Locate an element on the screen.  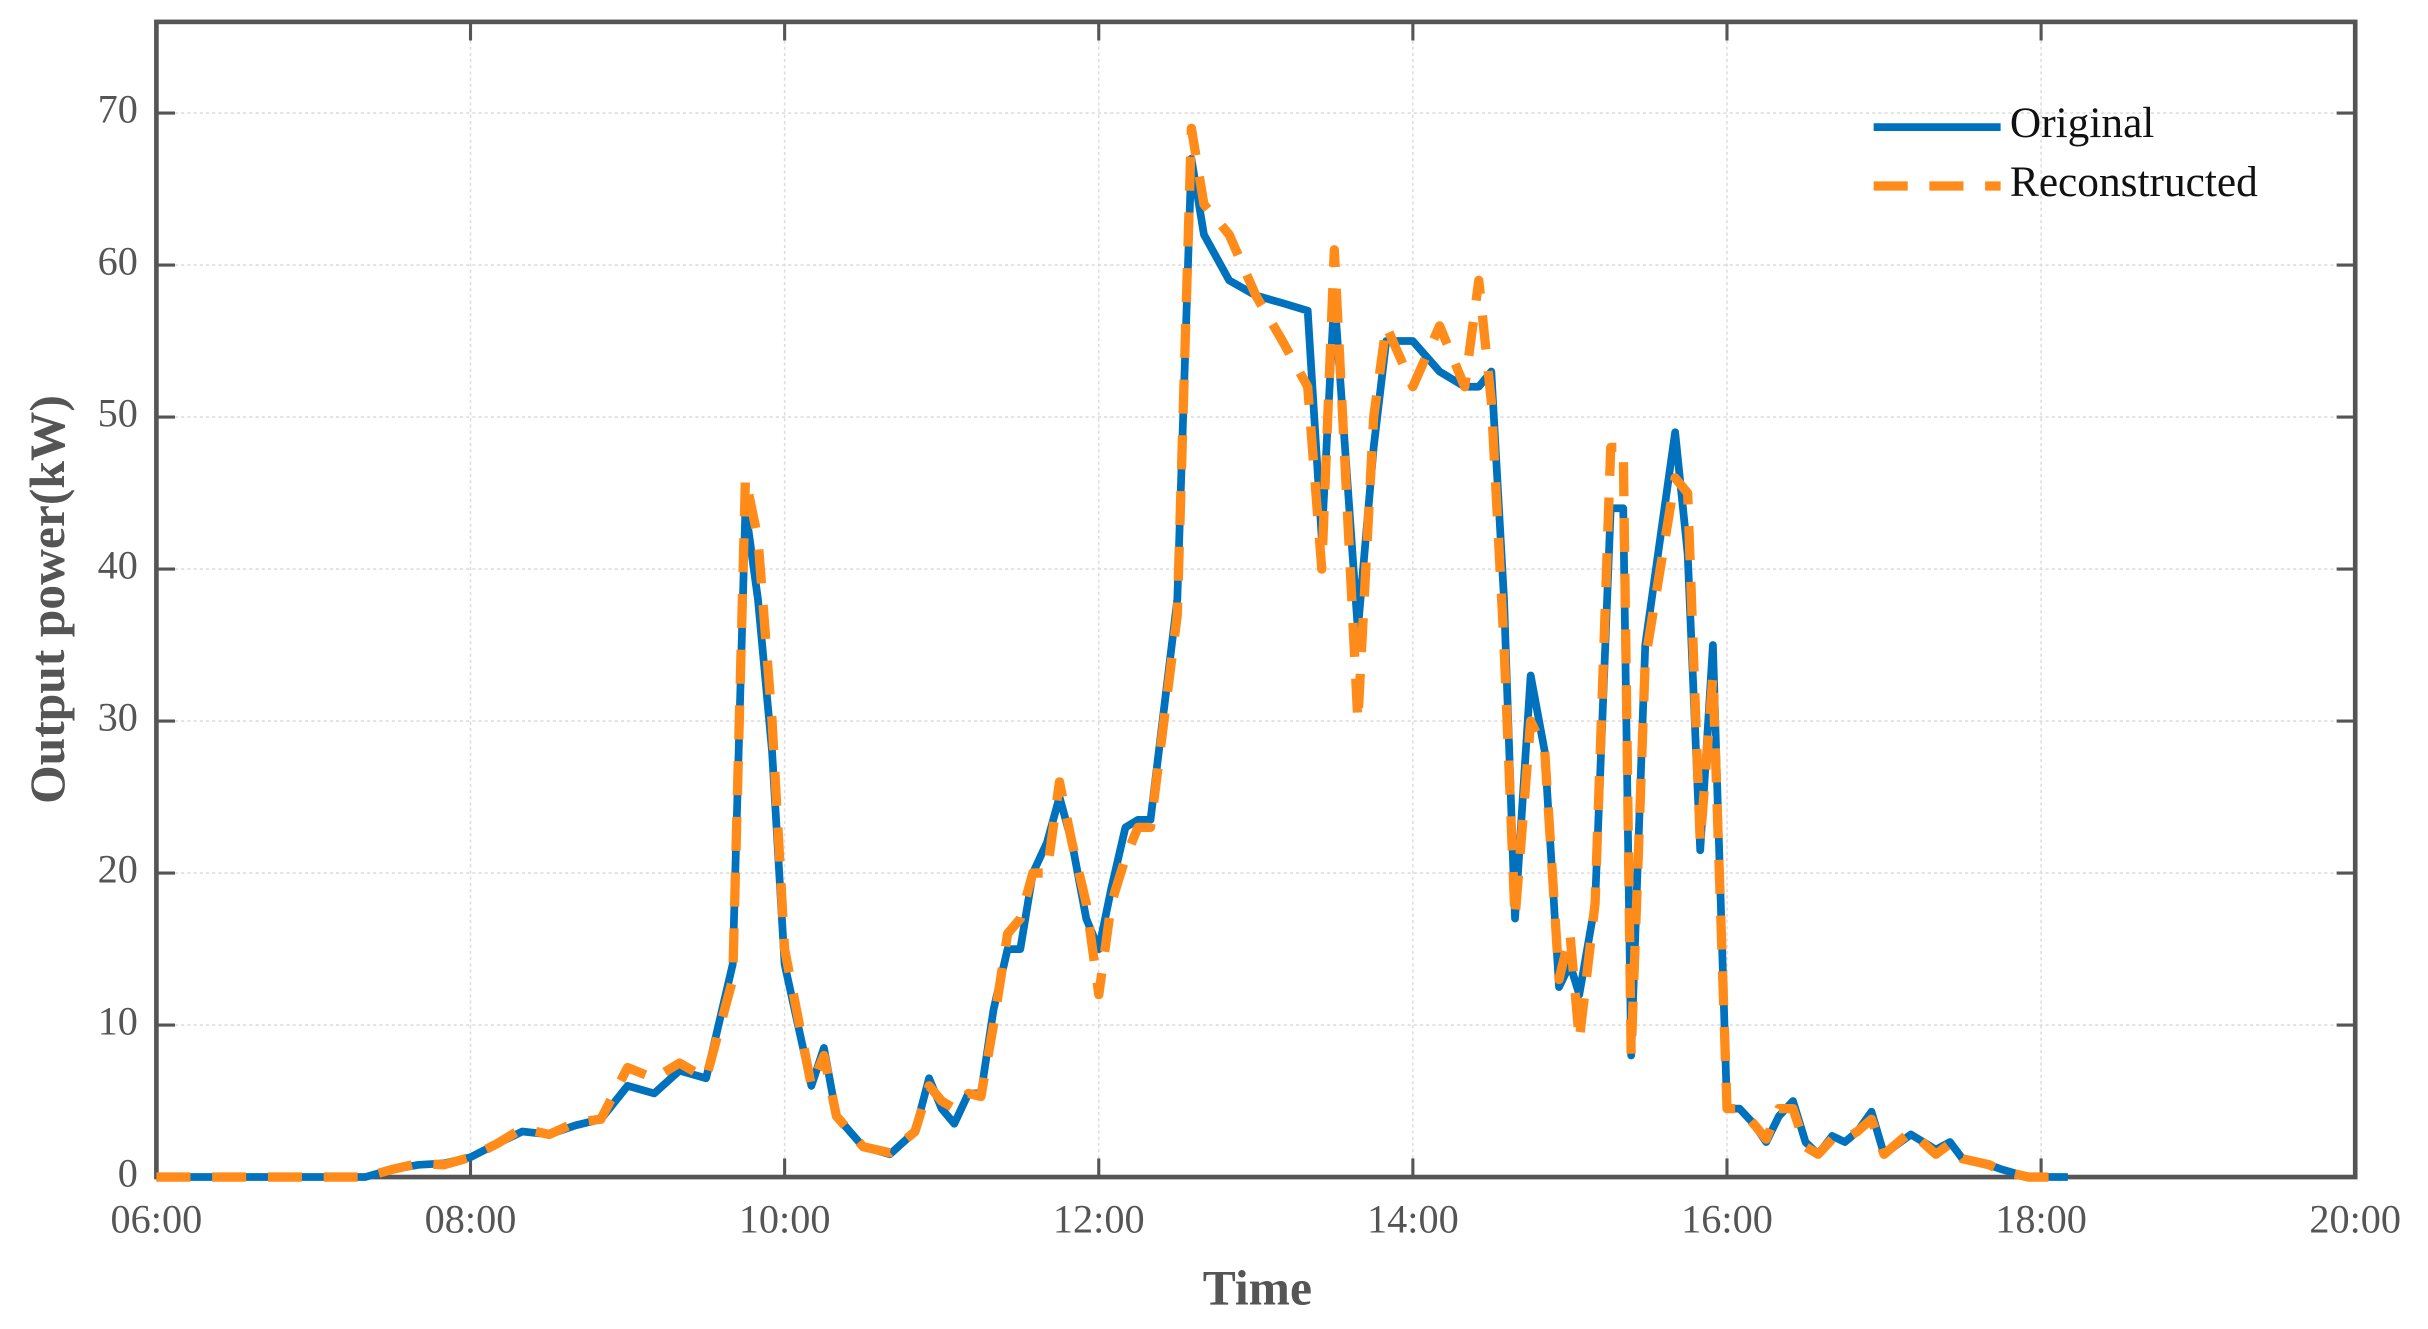
y-tick-label: 40 is located at coordinates (118, 564).